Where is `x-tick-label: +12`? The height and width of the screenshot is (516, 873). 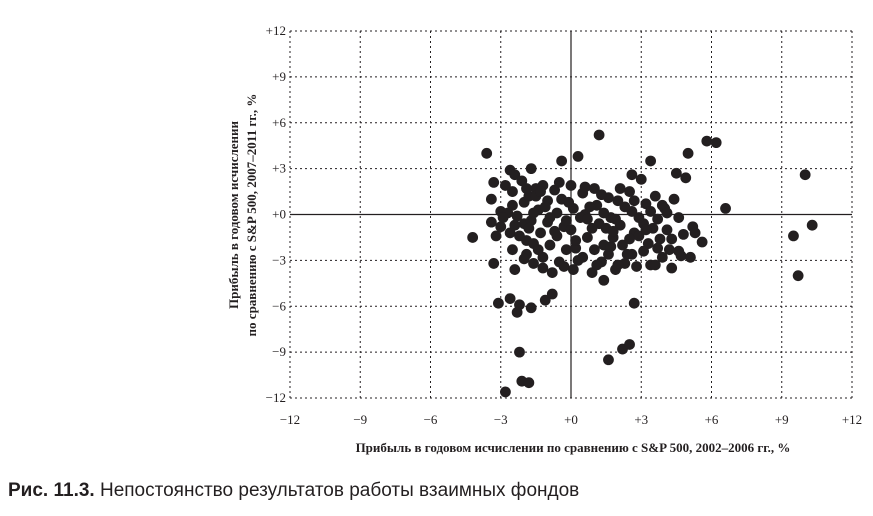 x-tick-label: +12 is located at coordinates (852, 419).